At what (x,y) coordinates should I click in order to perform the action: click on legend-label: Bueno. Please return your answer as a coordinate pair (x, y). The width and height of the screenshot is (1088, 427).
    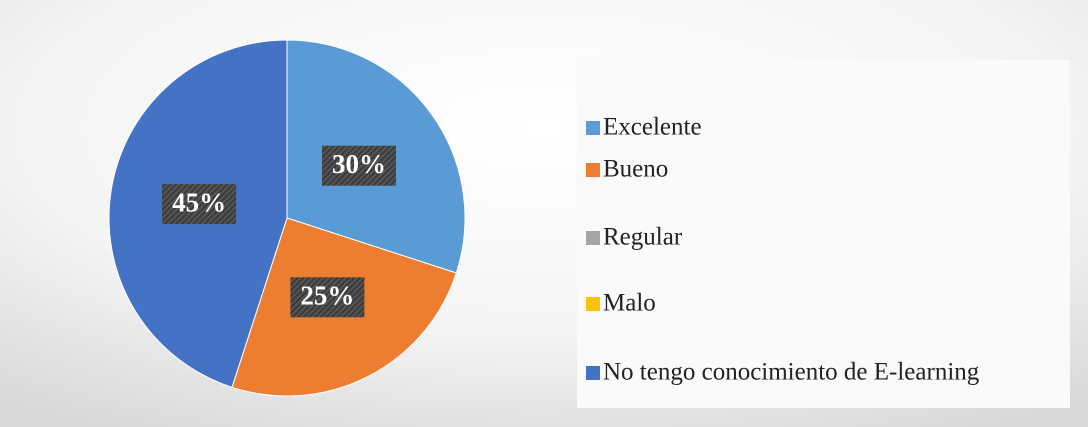
    Looking at the image, I should click on (635, 169).